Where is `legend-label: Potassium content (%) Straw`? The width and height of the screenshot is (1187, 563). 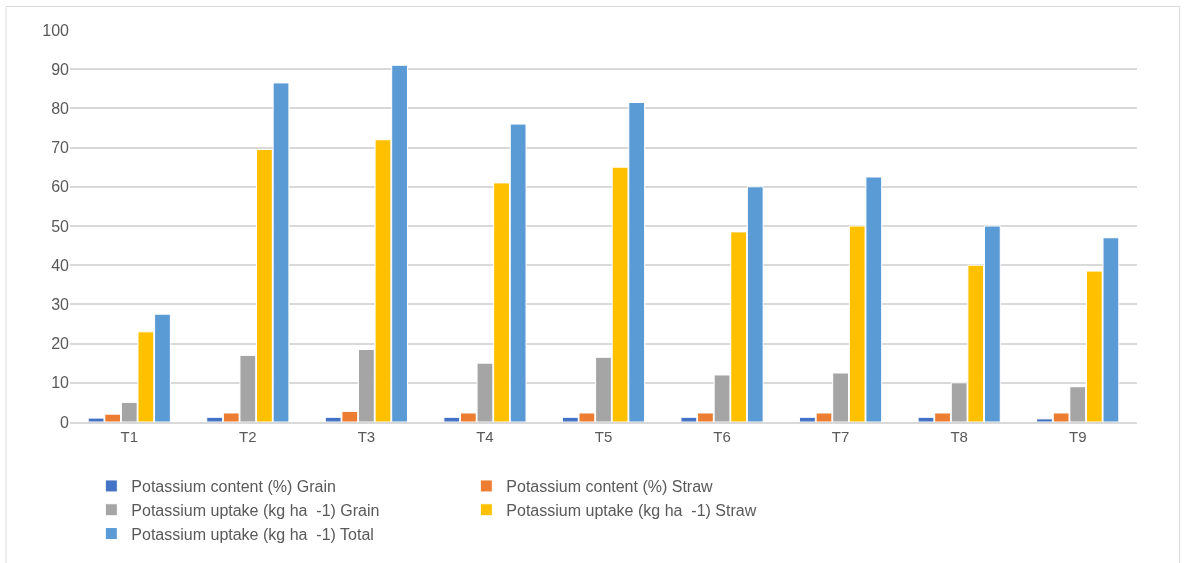
legend-label: Potassium content (%) Straw is located at coordinates (610, 487).